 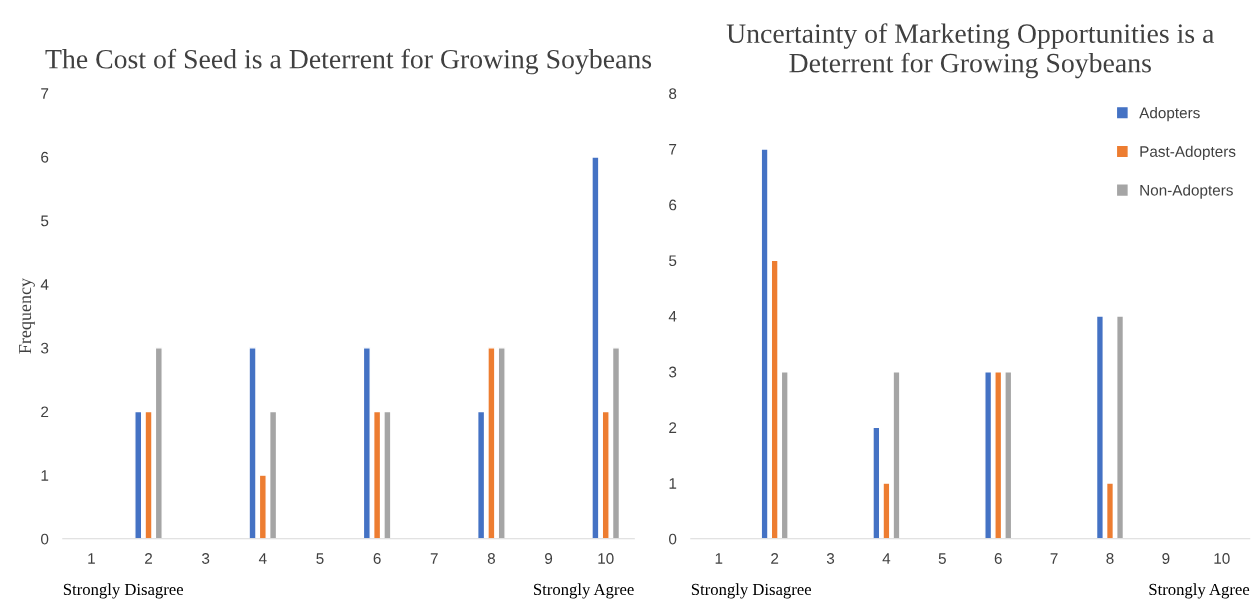 I want to click on legend-label: Adopters, so click(x=1169, y=114).